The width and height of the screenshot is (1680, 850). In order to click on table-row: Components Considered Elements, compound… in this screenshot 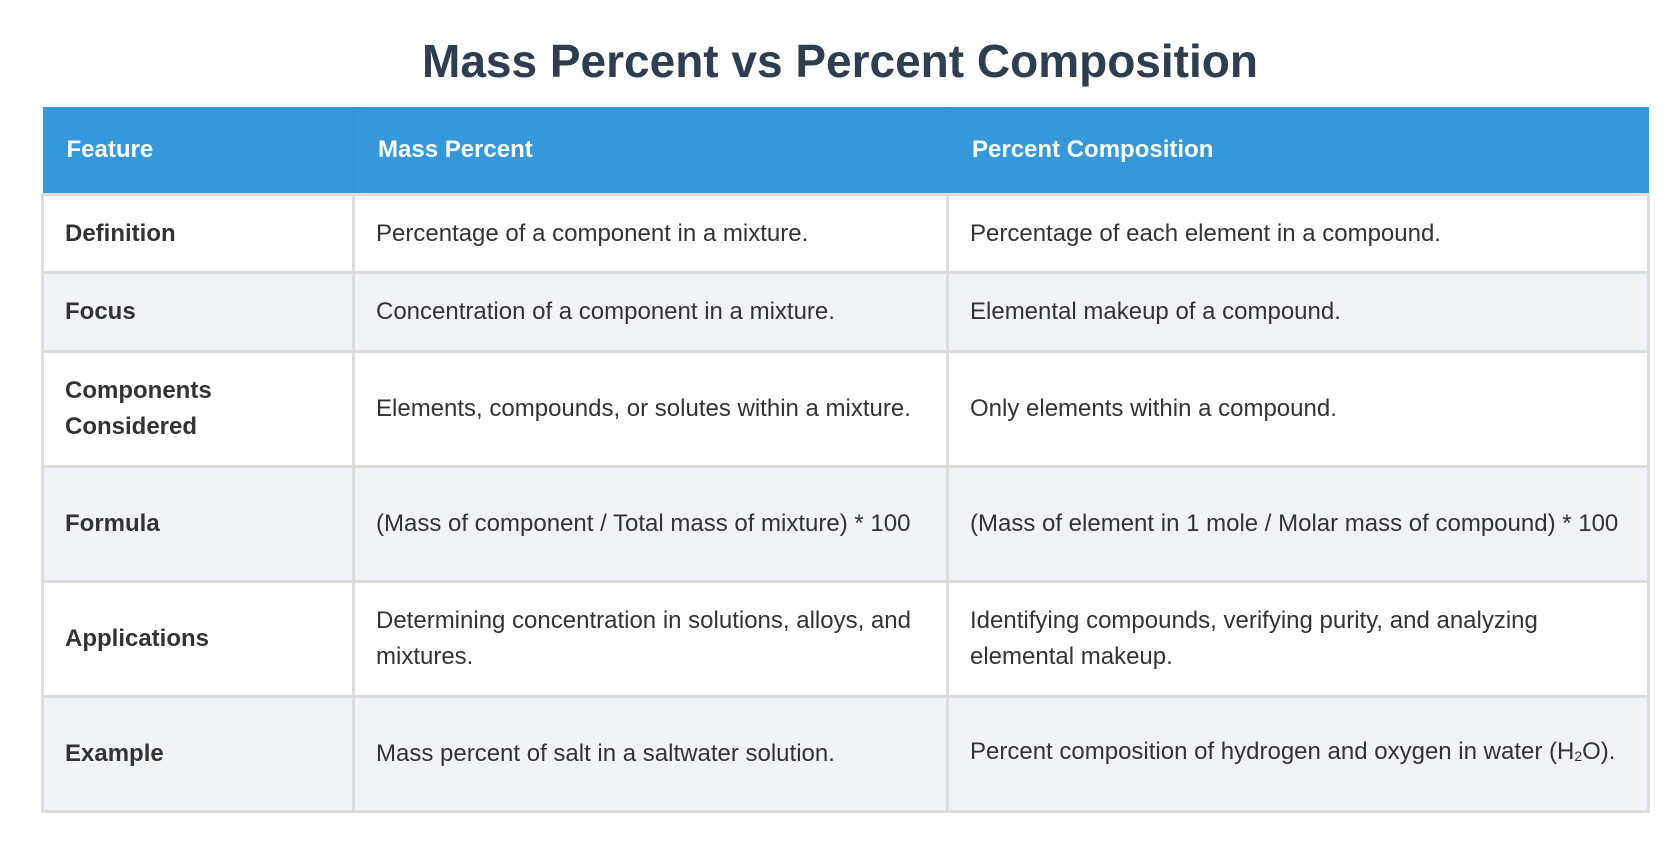, I will do `click(845, 409)`.